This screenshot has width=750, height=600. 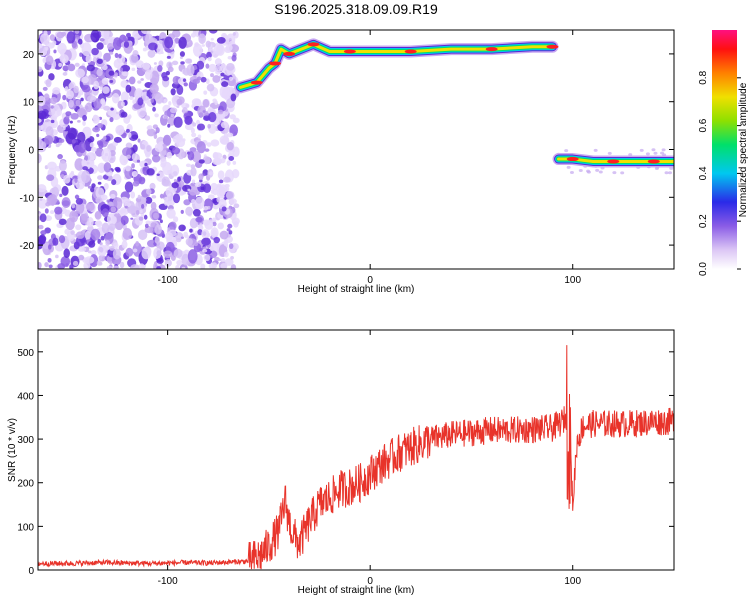 What do you see at coordinates (724, 149) in the screenshot?
I see `colorbar-gradient` at bounding box center [724, 149].